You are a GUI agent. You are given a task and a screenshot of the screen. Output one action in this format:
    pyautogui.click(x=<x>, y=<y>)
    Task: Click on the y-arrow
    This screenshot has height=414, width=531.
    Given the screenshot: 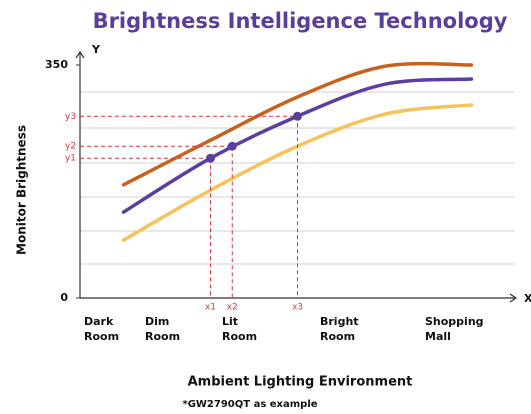 What is the action you would take?
    pyautogui.click(x=80, y=54)
    